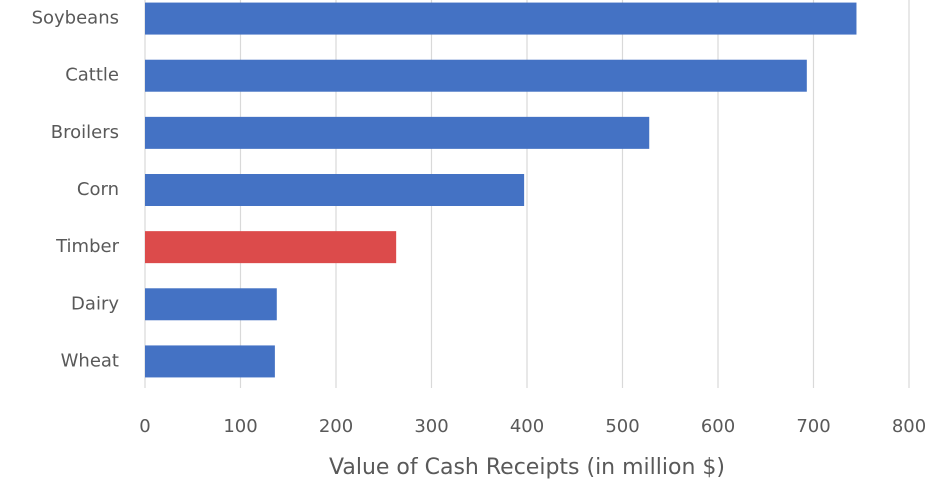  What do you see at coordinates (90, 360) in the screenshot?
I see `y-tick-label: Wheat` at bounding box center [90, 360].